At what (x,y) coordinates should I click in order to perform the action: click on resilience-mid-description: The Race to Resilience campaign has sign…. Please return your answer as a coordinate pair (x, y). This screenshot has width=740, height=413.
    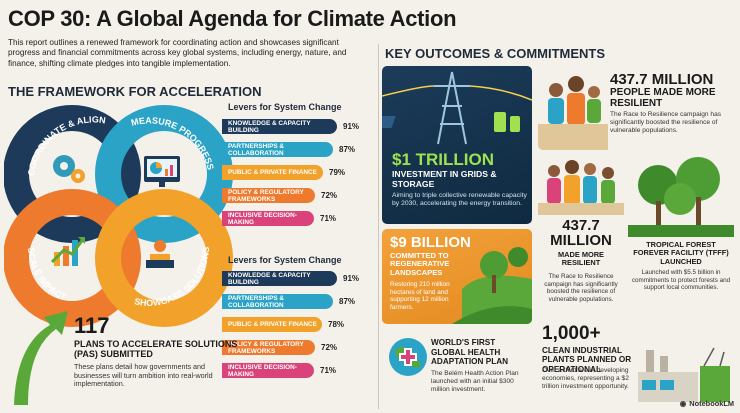
    Looking at the image, I should click on (581, 288).